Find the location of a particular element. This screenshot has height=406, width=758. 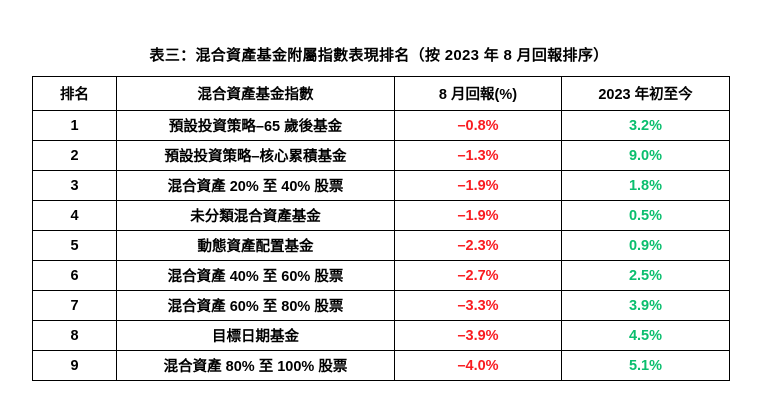

table-row: 7 混合資產 60% 至 80% 股票 –3.3% 3.9% is located at coordinates (381, 305).